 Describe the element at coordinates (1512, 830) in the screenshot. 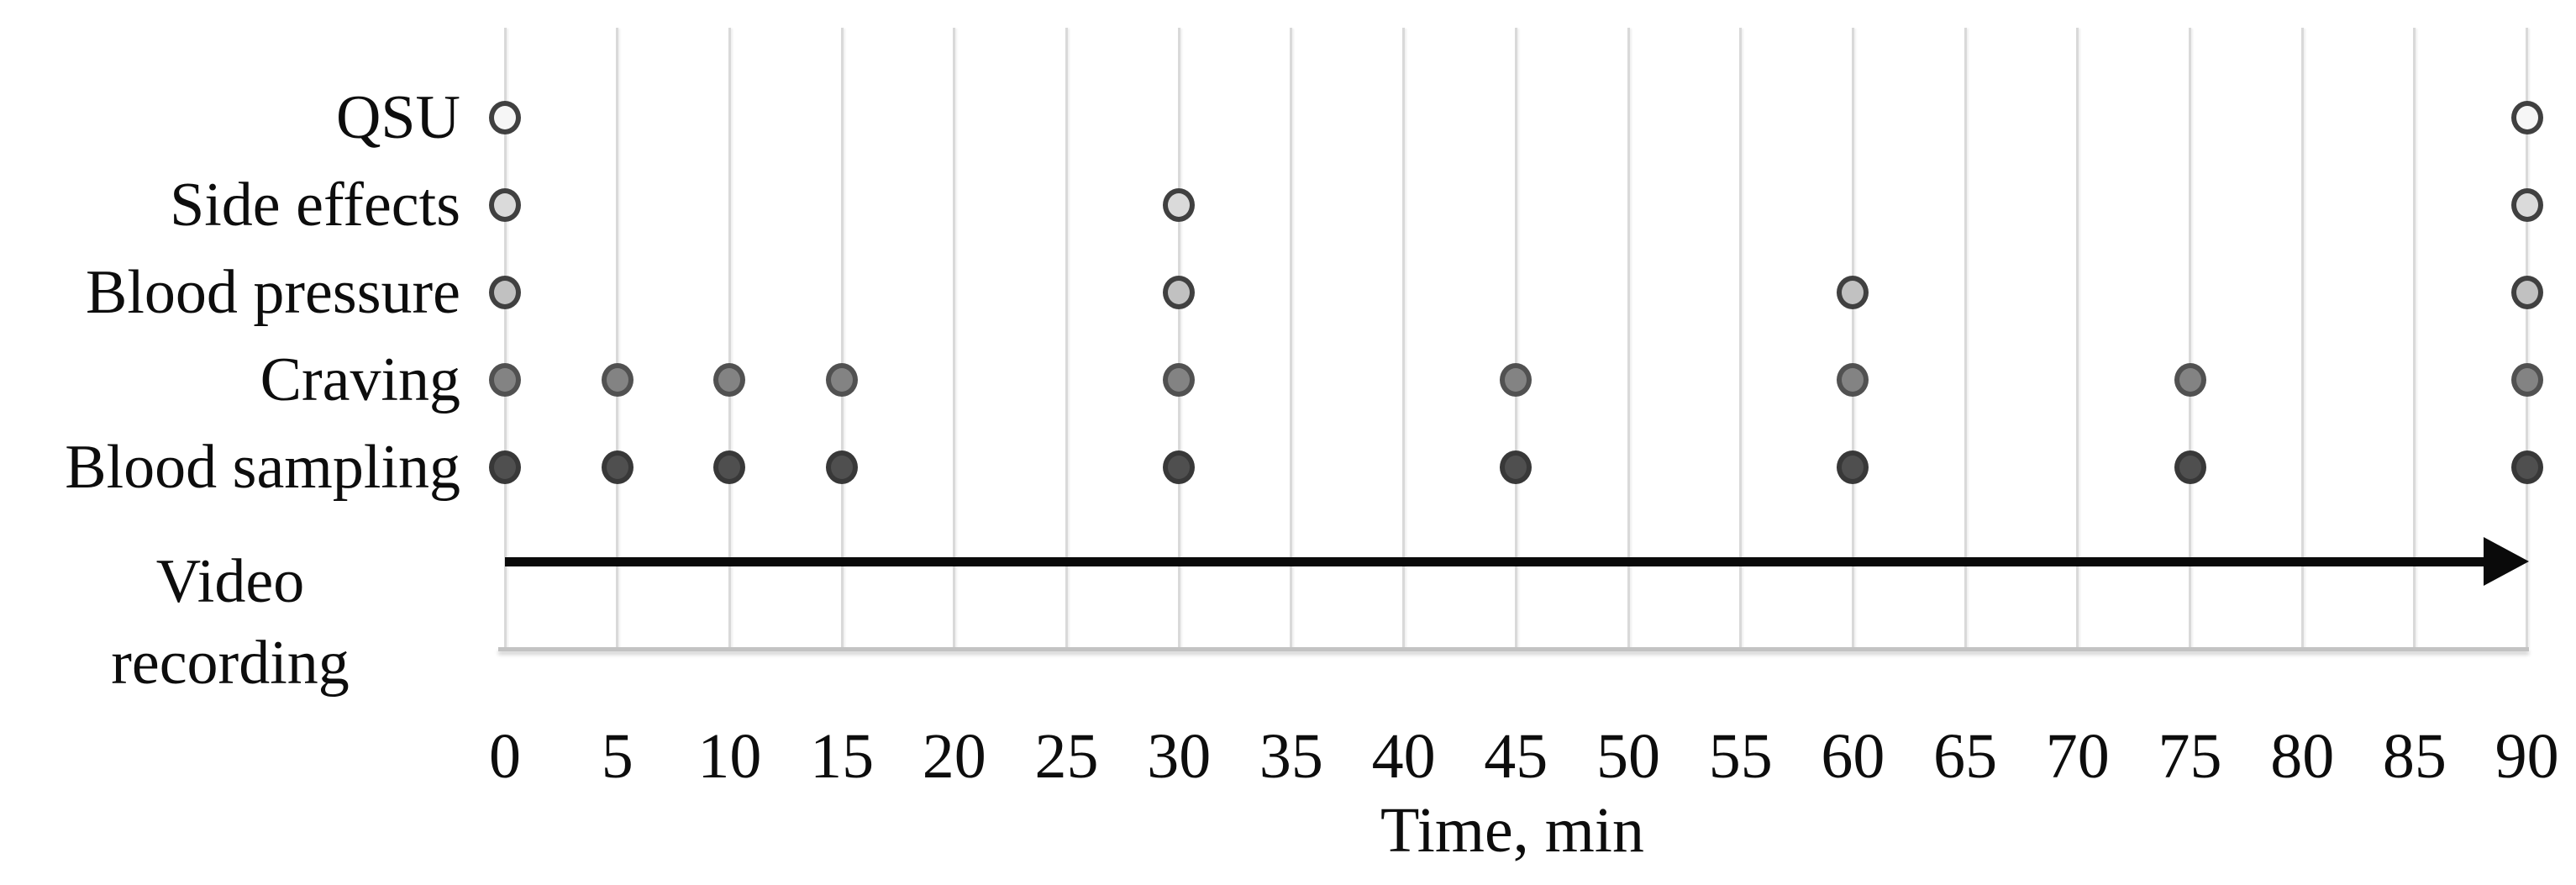

I see `x-axis-title: Time, min` at that location.